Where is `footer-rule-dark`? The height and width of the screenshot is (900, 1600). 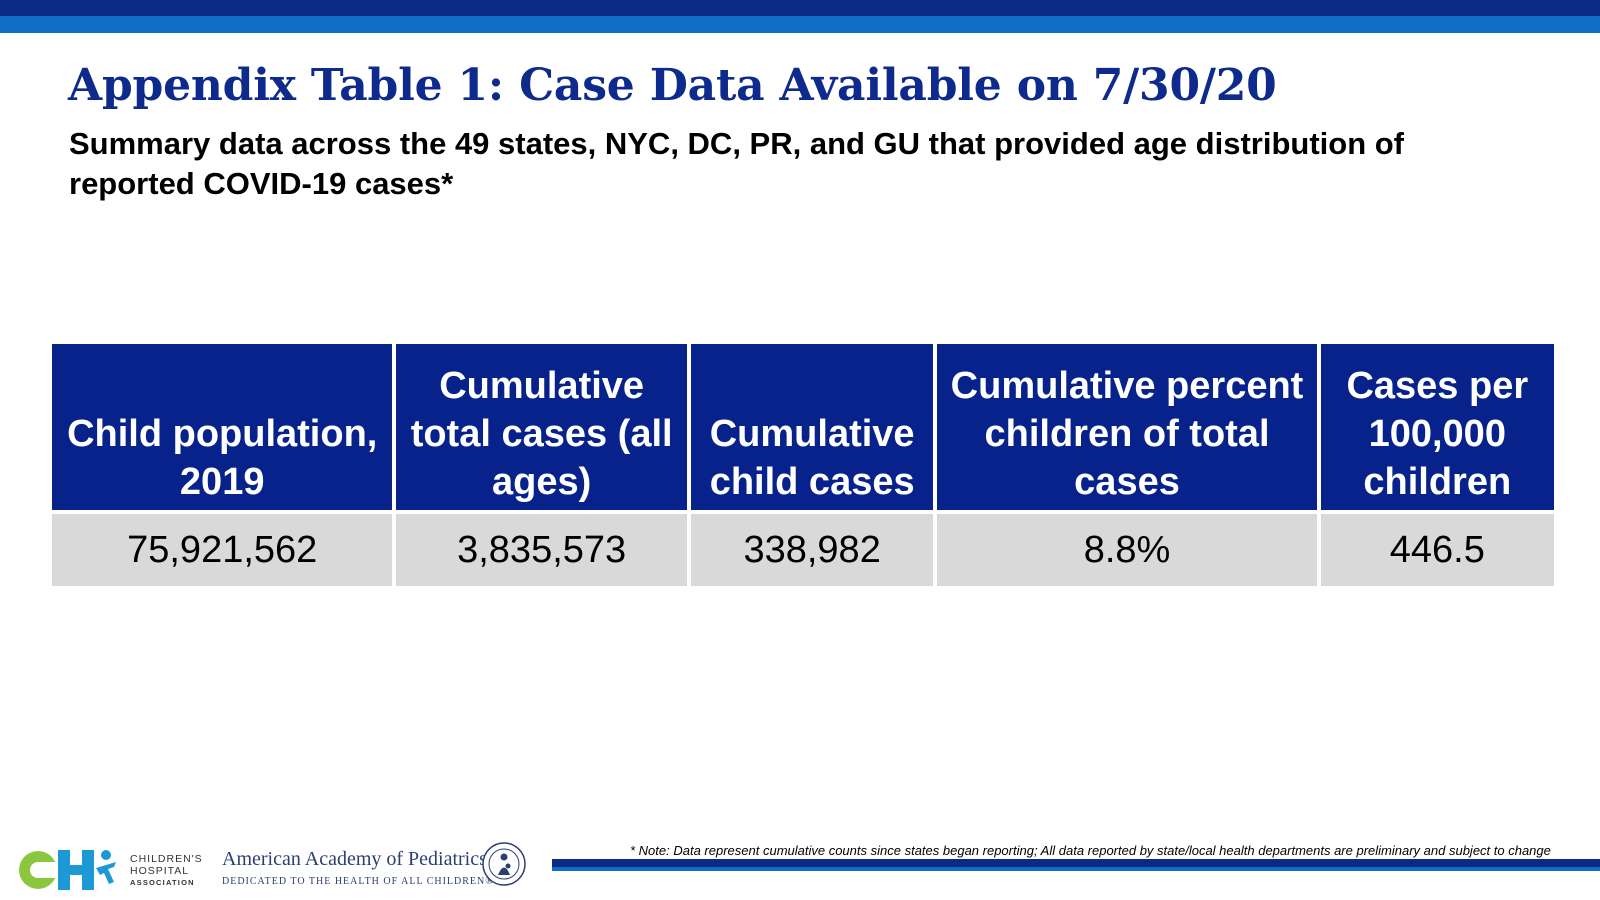
footer-rule-dark is located at coordinates (1076, 863).